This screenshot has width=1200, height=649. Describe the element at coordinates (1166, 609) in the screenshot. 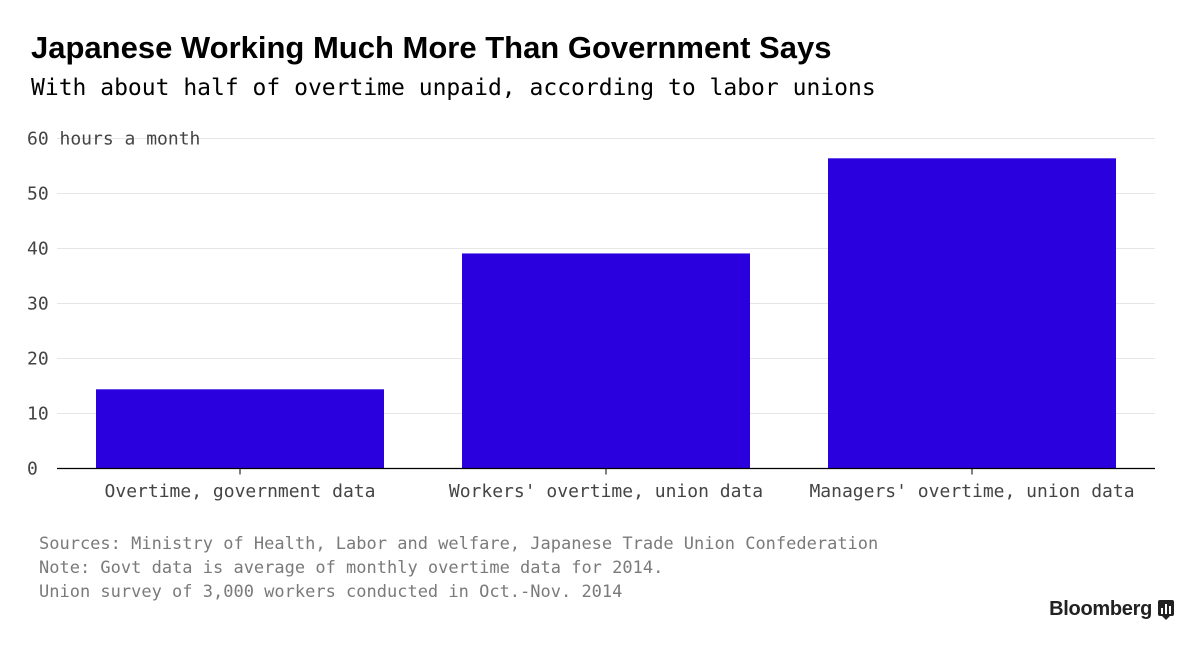

I see `bloomberg-chart-icon` at that location.